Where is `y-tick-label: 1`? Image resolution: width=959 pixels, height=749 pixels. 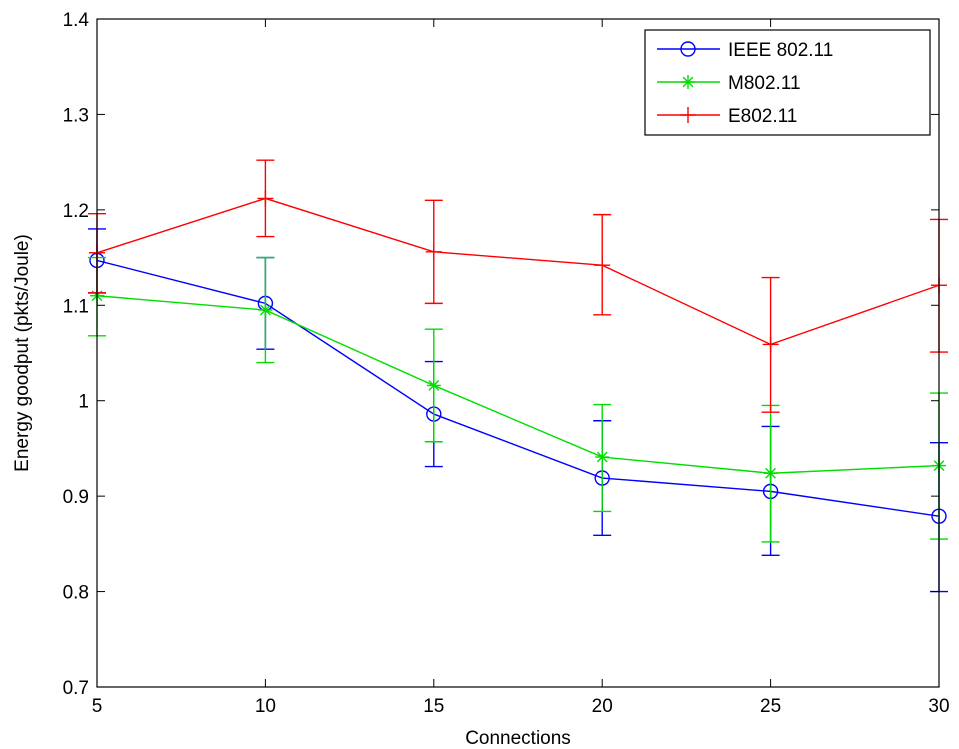
y-tick-label: 1 is located at coordinates (83, 402).